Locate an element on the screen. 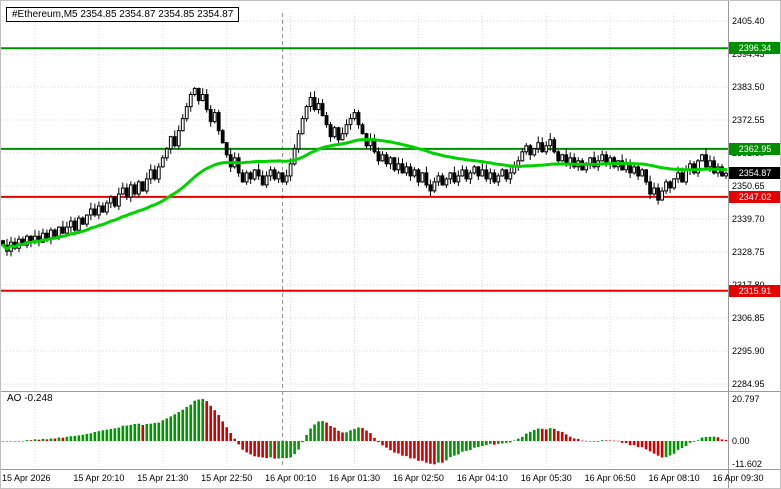 The height and width of the screenshot is (489, 781). time-axis-label: 16 Apr 06:50 is located at coordinates (610, 478).